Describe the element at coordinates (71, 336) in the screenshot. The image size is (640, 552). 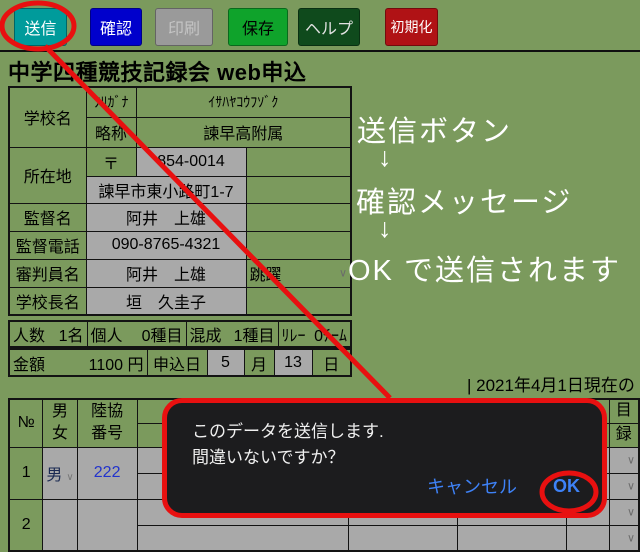
I see `people-value: 1名` at that location.